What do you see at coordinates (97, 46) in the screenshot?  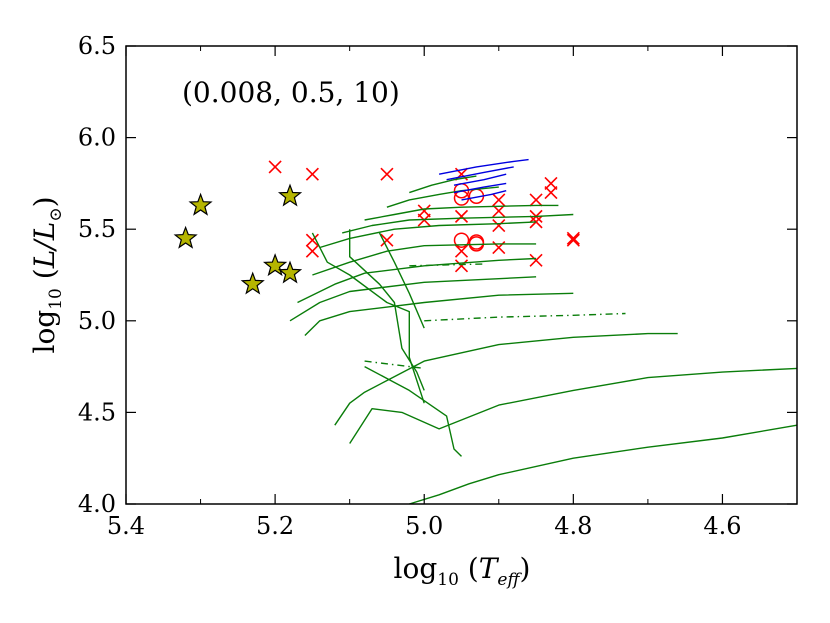 I see `y-tick-label: 6.5` at bounding box center [97, 46].